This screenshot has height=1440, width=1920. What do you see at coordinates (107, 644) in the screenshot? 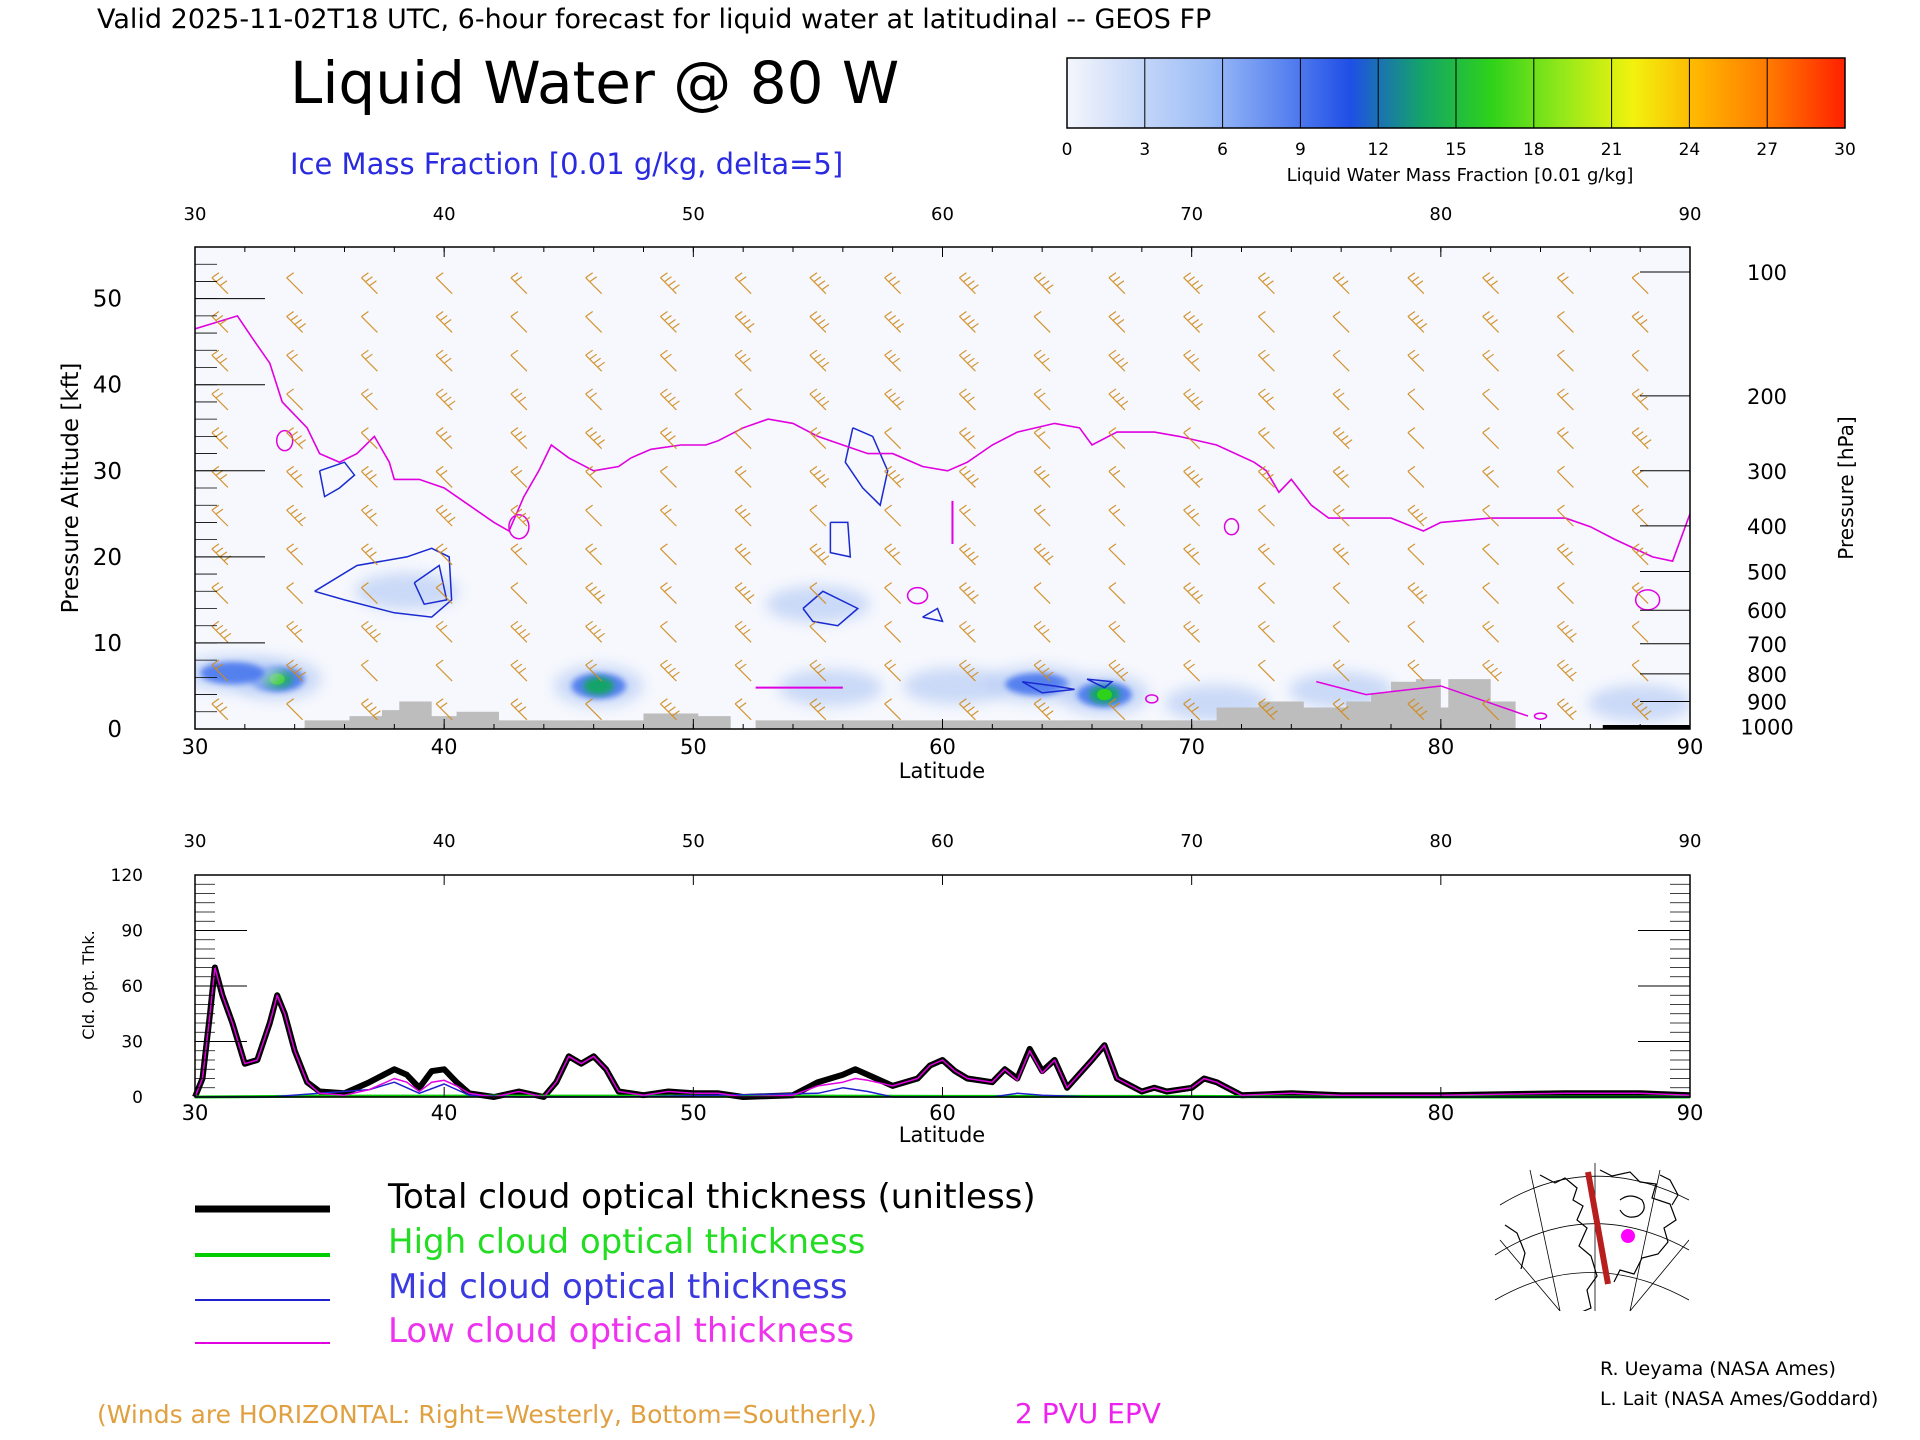
I see `main-ytick-label: 10` at bounding box center [107, 644].